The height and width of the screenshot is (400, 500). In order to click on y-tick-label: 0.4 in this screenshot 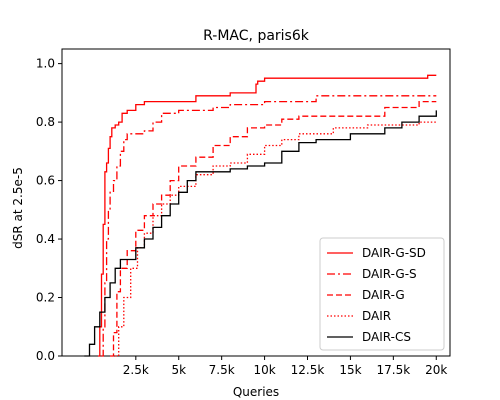, I will do `click(45, 239)`.